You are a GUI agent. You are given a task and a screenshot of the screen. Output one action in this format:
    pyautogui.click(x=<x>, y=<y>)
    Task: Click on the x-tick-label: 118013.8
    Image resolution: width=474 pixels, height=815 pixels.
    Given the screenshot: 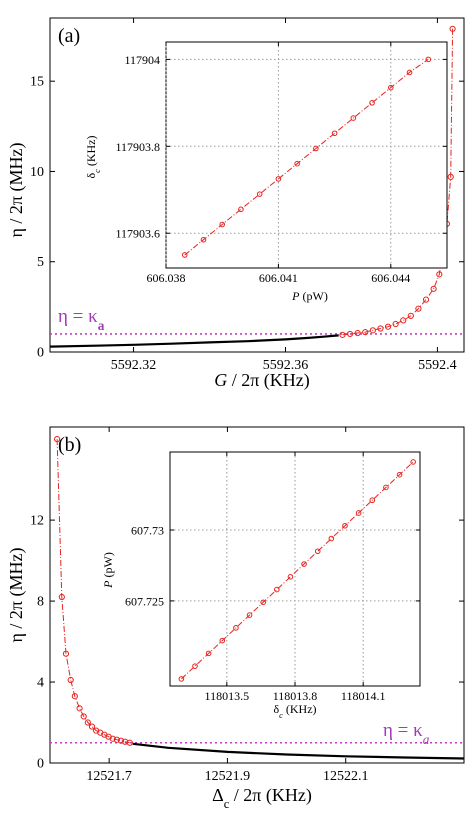 What is the action you would take?
    pyautogui.click(x=295, y=696)
    